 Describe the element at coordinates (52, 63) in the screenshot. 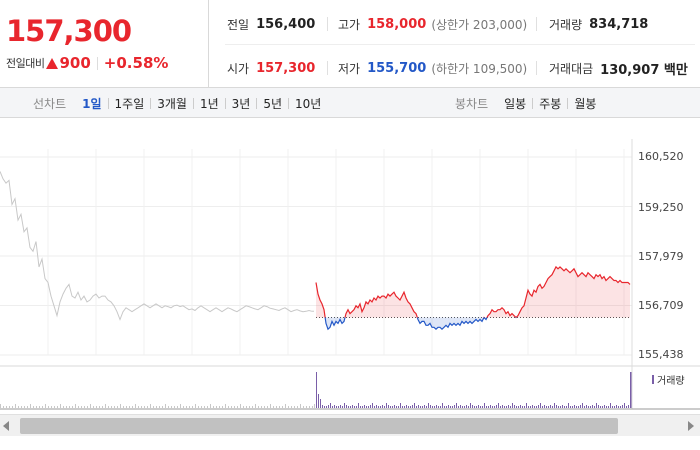

I see `up-triangle-icon` at that location.